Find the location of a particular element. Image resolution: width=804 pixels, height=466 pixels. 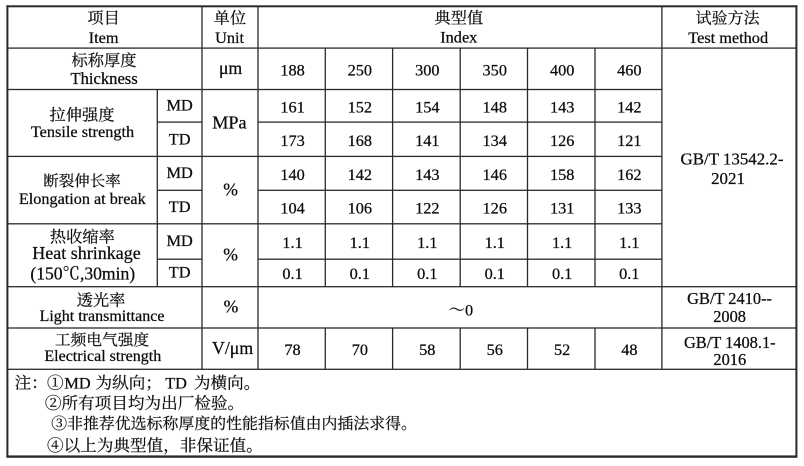

svg-text: V/μm is located at coordinates (232, 348).